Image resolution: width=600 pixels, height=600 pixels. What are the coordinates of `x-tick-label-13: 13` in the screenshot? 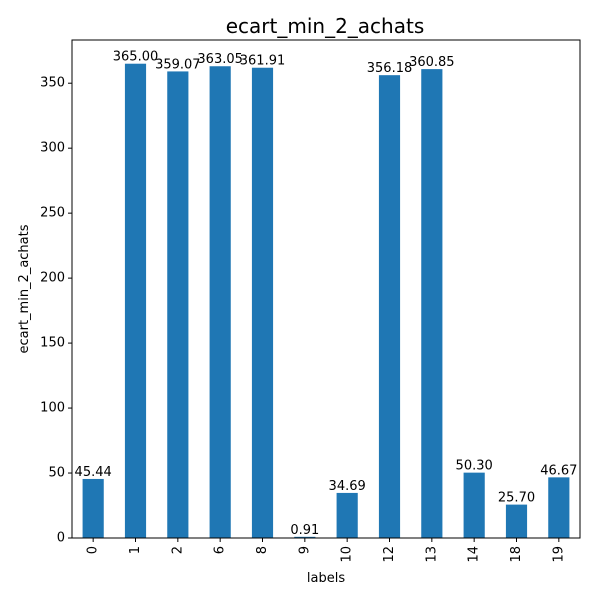 It's located at (431, 554).